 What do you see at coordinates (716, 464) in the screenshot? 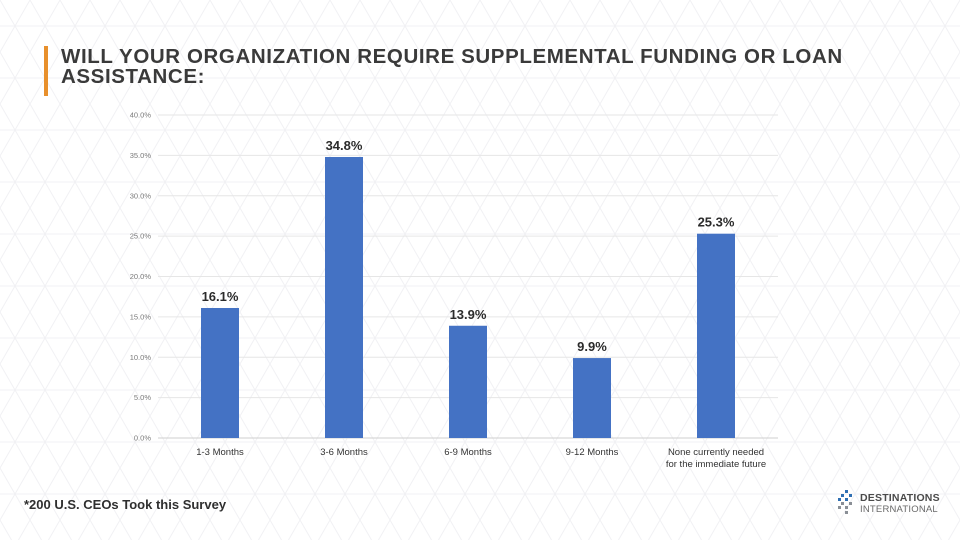
I see `x-category-label: for the immediate future` at bounding box center [716, 464].